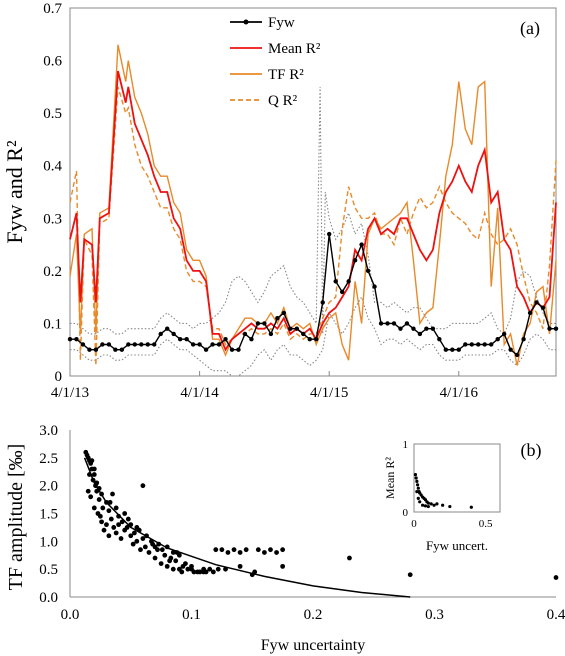 The image size is (565, 656). I want to click on series-line-uncertainty-bound, so click(313, 336).